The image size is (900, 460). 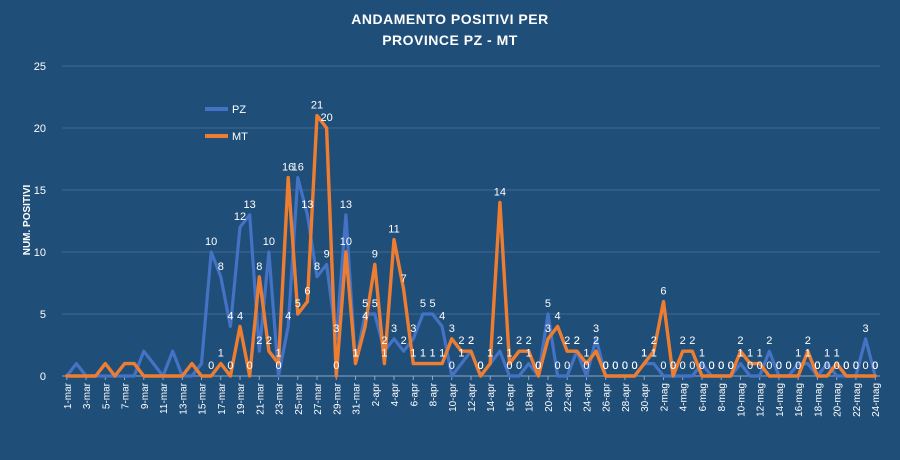 What do you see at coordinates (288, 316) in the screenshot?
I see `data-label-PZ-24-mar: 4` at bounding box center [288, 316].